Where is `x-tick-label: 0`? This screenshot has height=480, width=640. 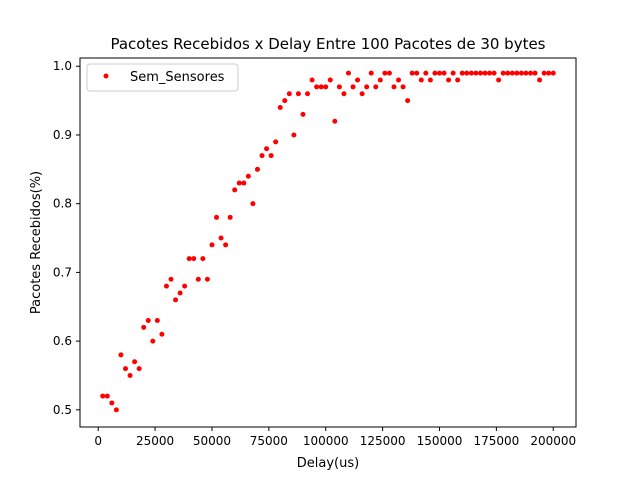 x-tick-label: 0 is located at coordinates (98, 441).